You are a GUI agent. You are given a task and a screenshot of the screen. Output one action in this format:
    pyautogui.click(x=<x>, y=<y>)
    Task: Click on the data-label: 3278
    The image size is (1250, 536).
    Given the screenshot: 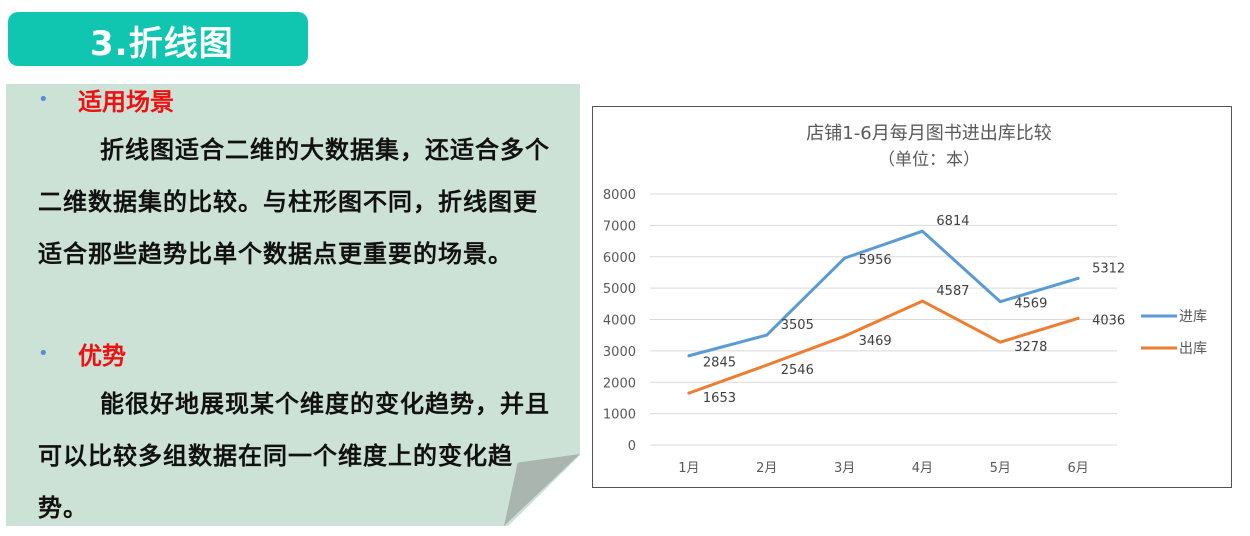 What is the action you would take?
    pyautogui.click(x=1030, y=347)
    